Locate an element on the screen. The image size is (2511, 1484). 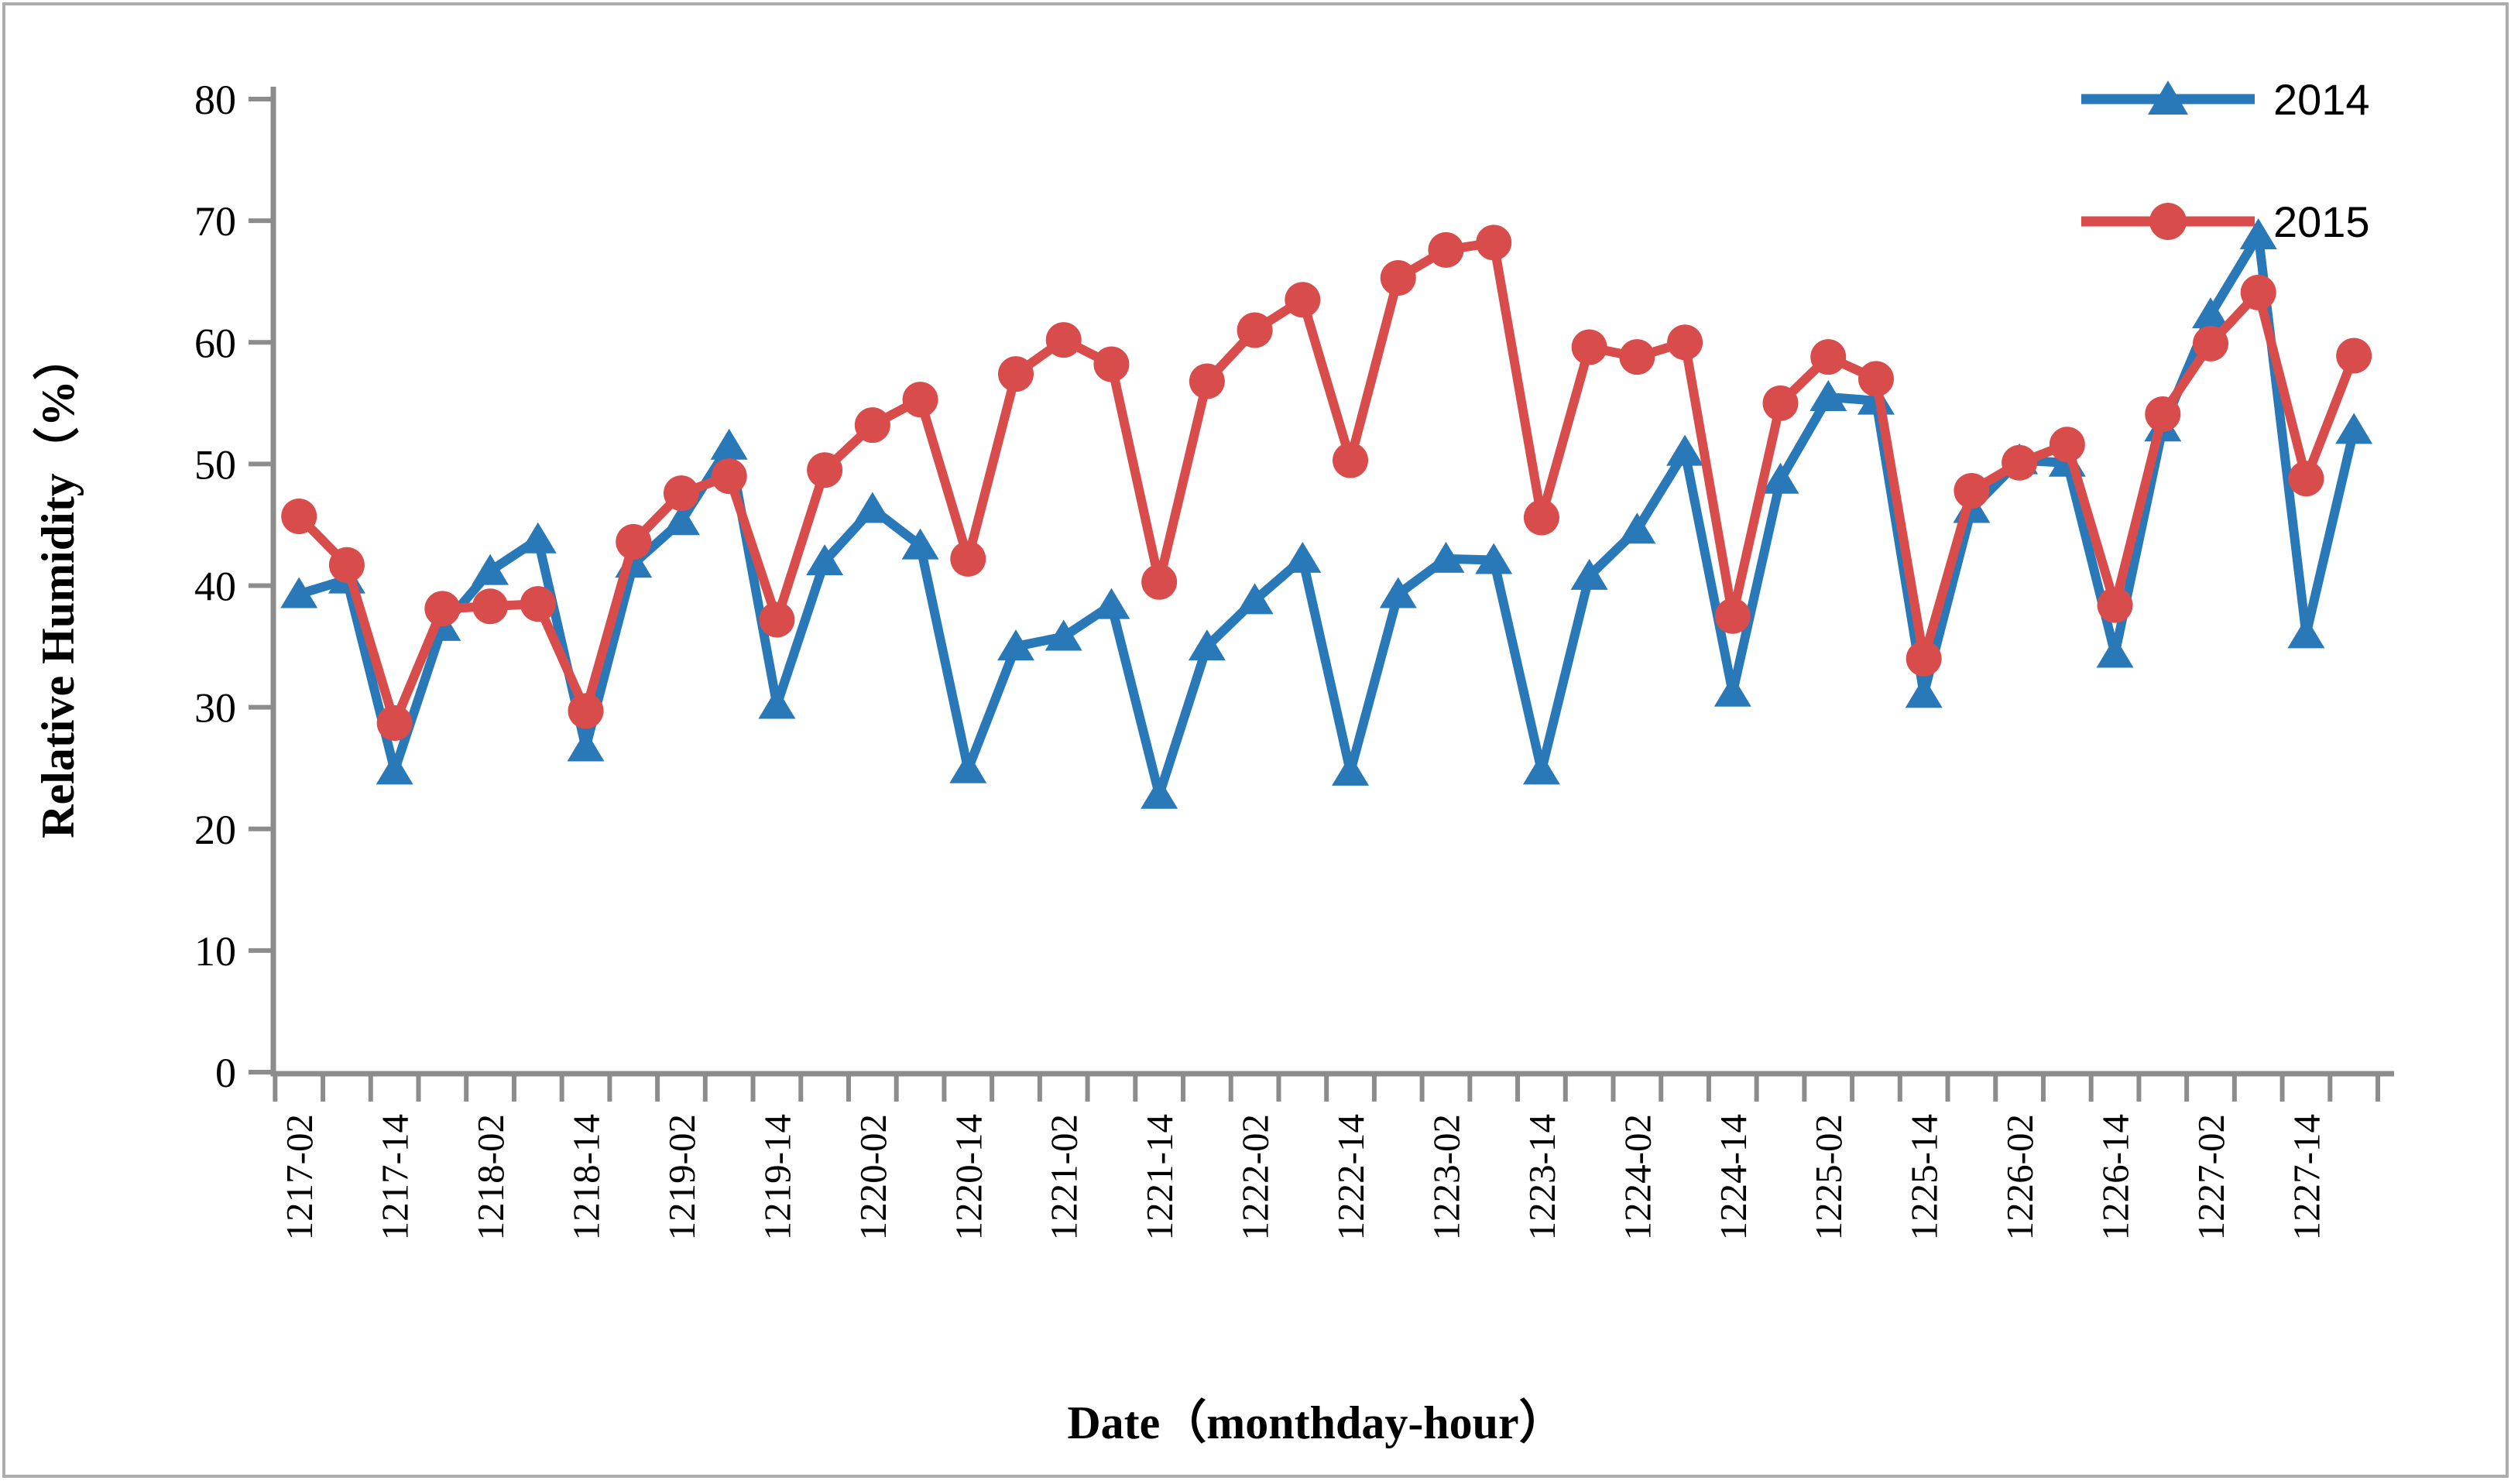
y-tick-label: 40 is located at coordinates (215, 587).